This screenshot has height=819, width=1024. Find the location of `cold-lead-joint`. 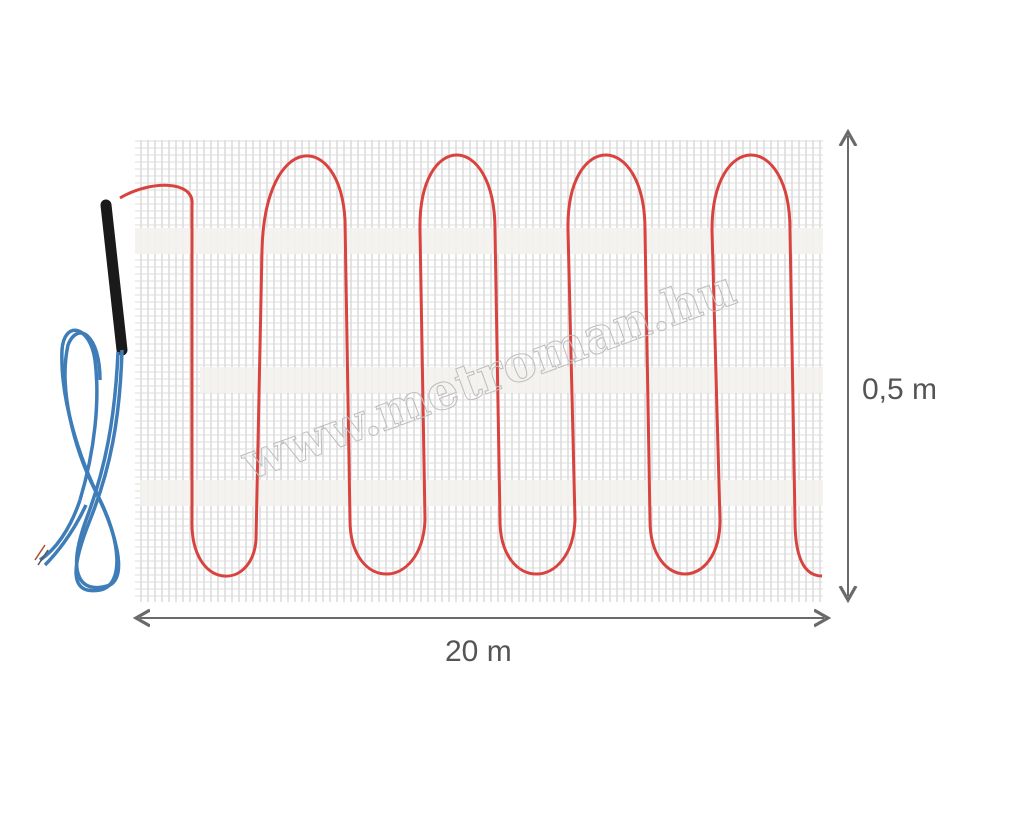

cold-lead-joint is located at coordinates (114, 277).